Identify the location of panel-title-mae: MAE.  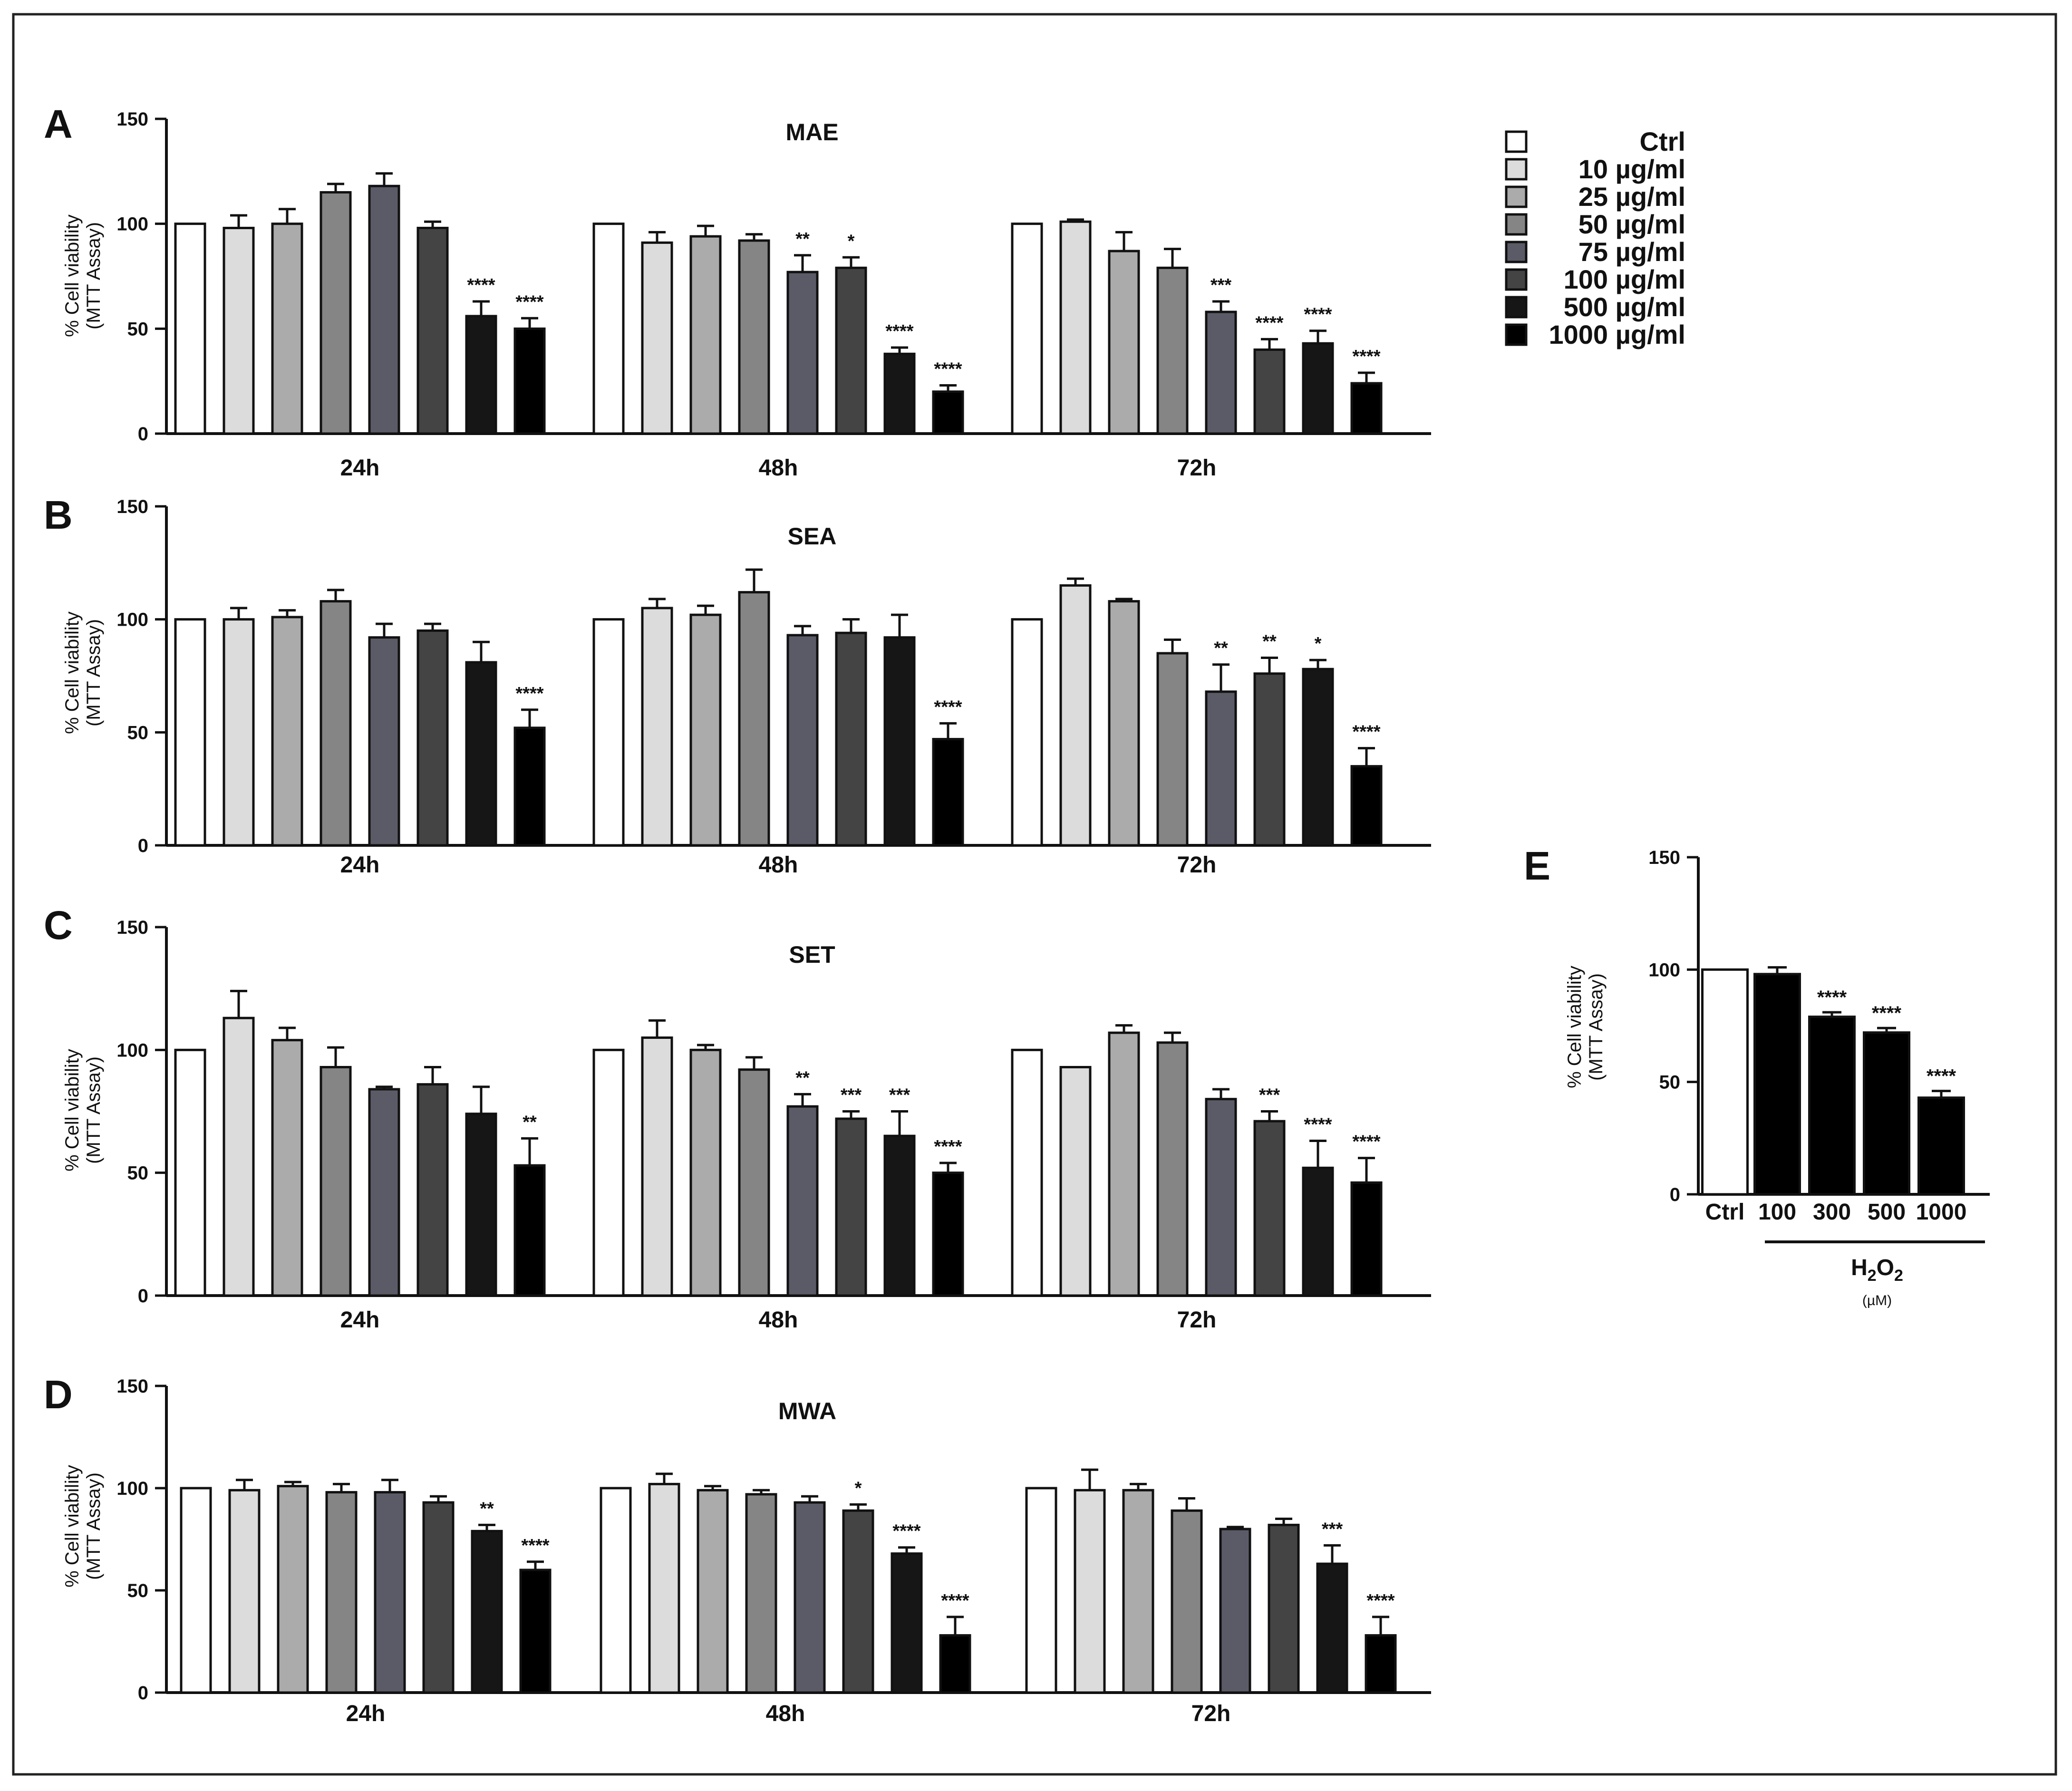
(811, 132).